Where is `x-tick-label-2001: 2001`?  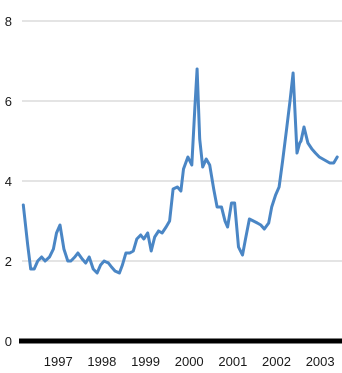 x-tick-label-2001: 2001 is located at coordinates (232, 361).